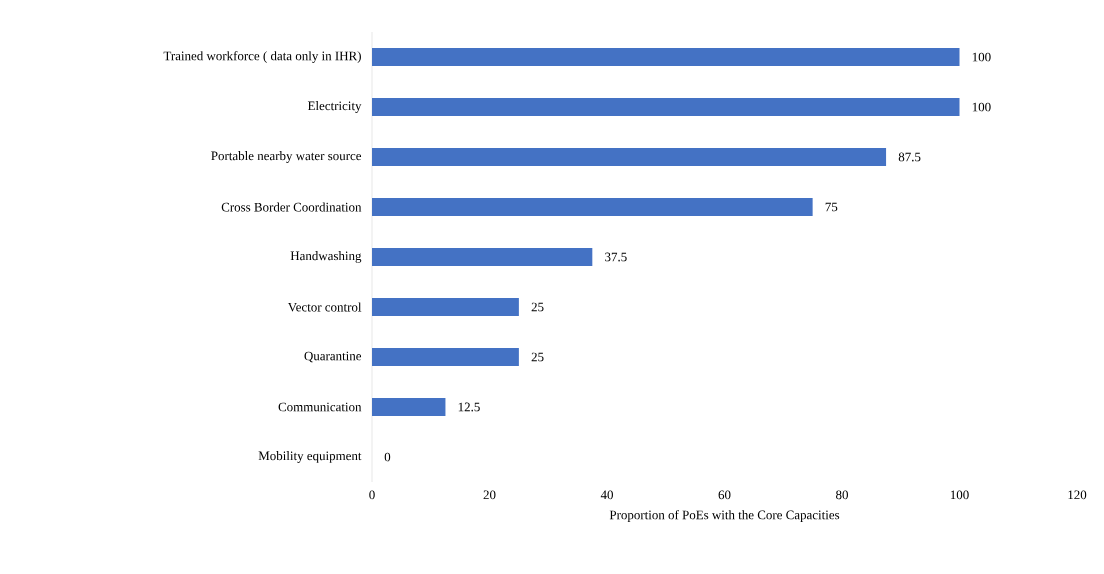  What do you see at coordinates (724, 495) in the screenshot?
I see `x-tick-label: 60` at bounding box center [724, 495].